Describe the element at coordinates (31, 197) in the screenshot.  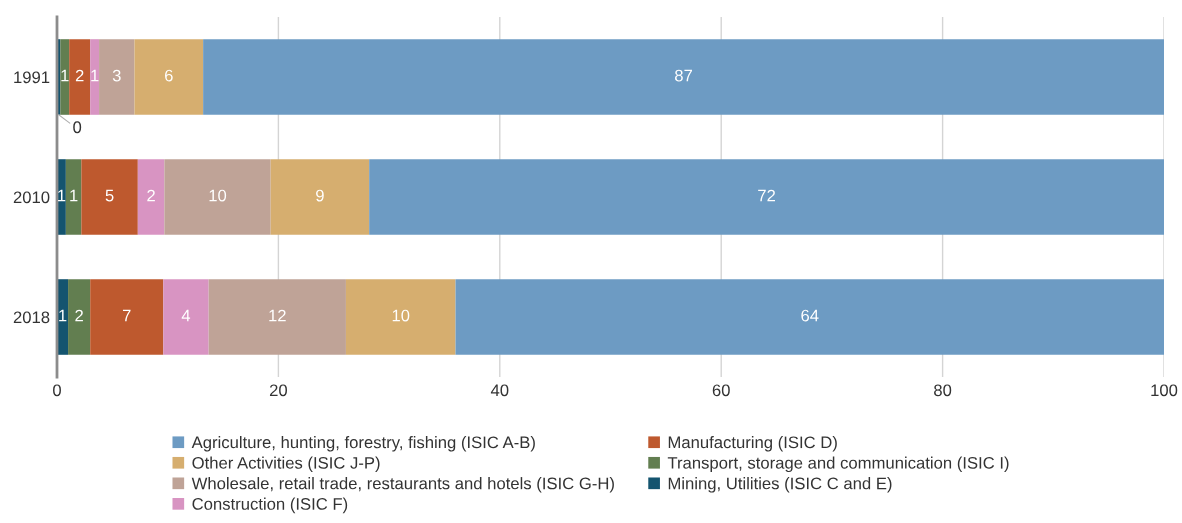
I see `y-tick-label: 2010` at that location.